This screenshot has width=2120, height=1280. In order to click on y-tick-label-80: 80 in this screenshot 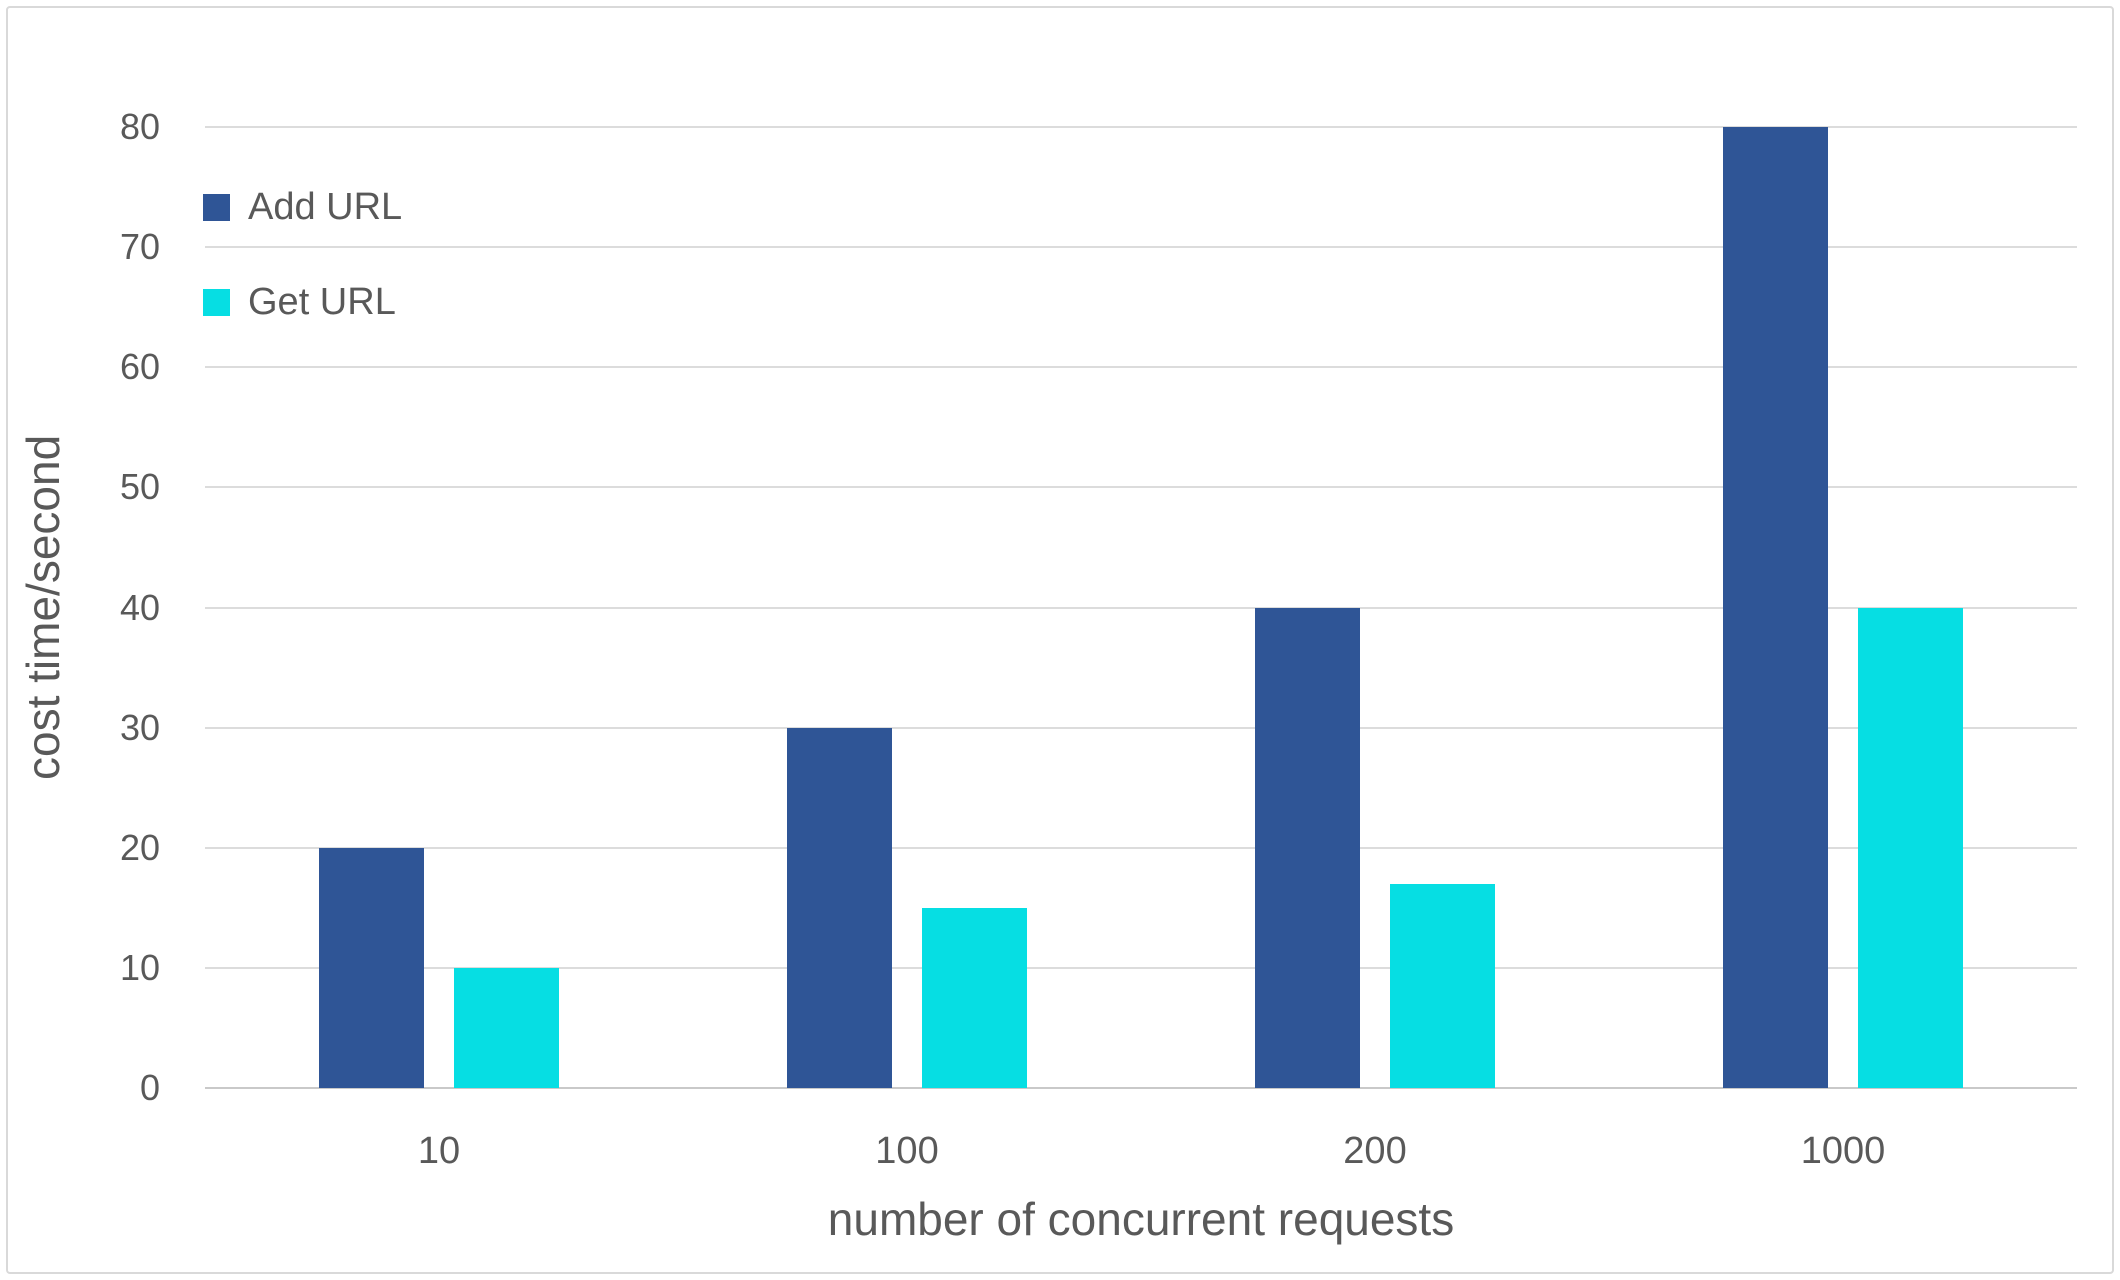, I will do `click(139, 126)`.